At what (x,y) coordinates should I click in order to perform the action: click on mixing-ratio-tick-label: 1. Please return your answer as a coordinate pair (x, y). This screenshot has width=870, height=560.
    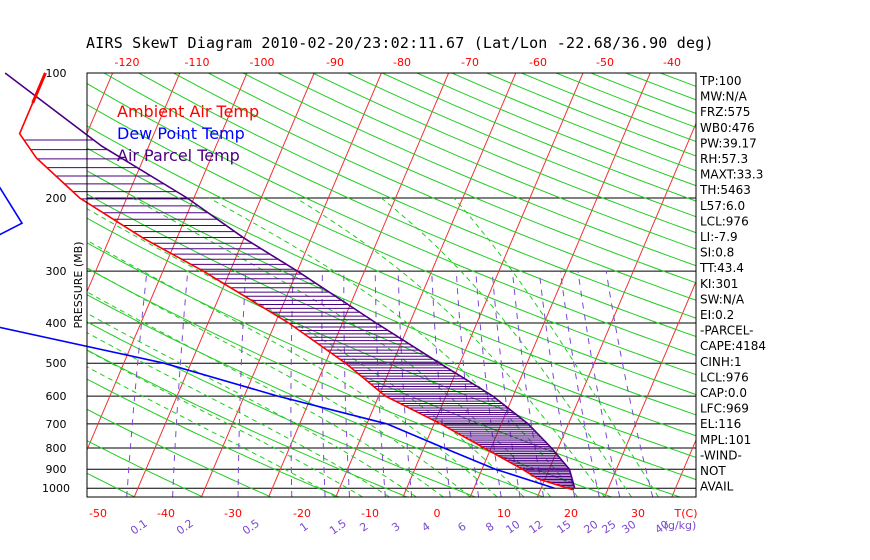
    Looking at the image, I should click on (303, 527).